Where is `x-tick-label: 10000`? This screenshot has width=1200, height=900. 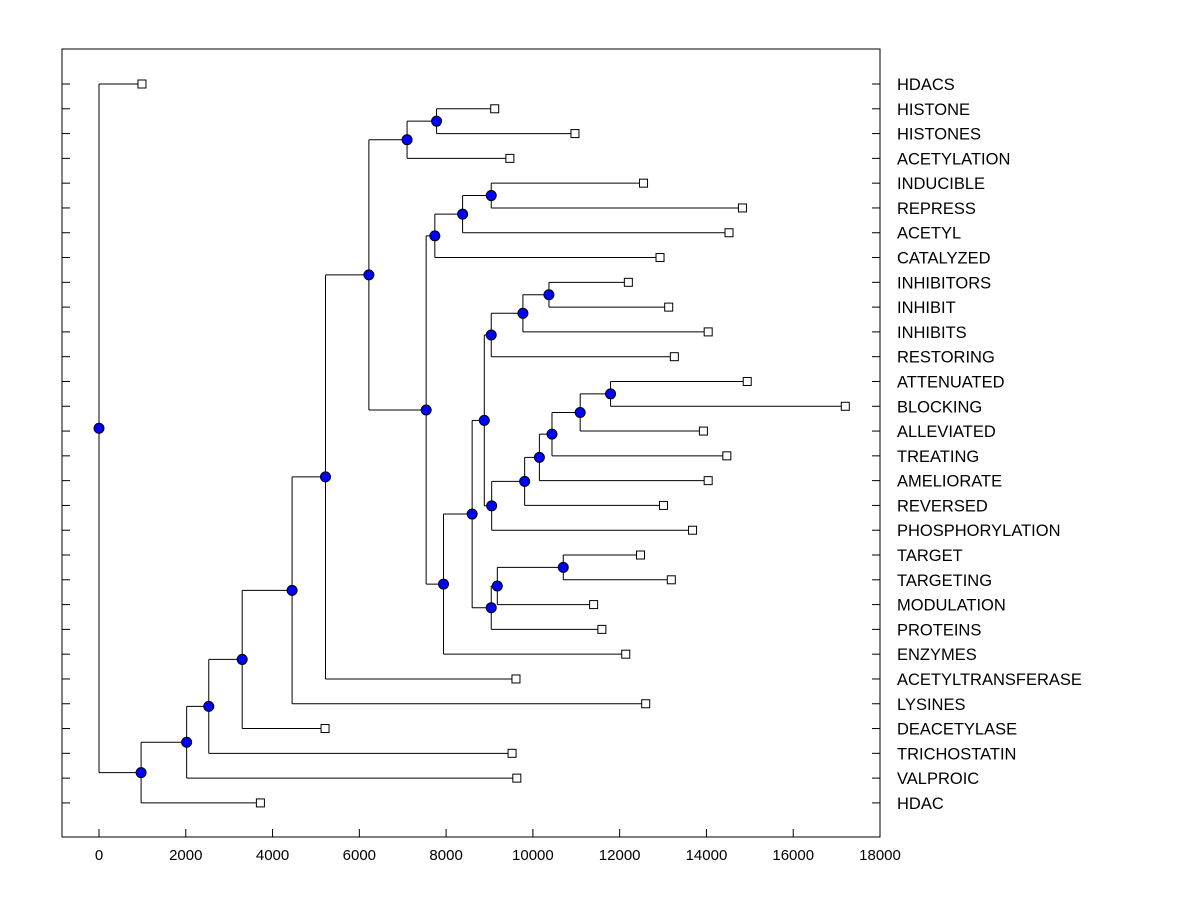
x-tick-label: 10000 is located at coordinates (533, 855).